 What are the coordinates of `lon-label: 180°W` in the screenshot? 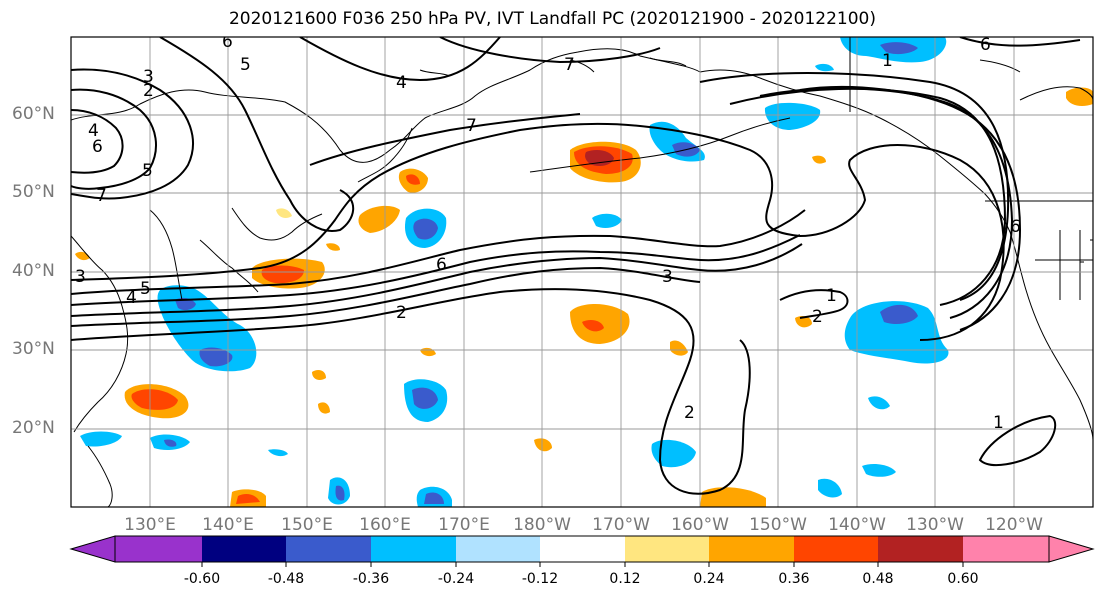 It's located at (542, 525).